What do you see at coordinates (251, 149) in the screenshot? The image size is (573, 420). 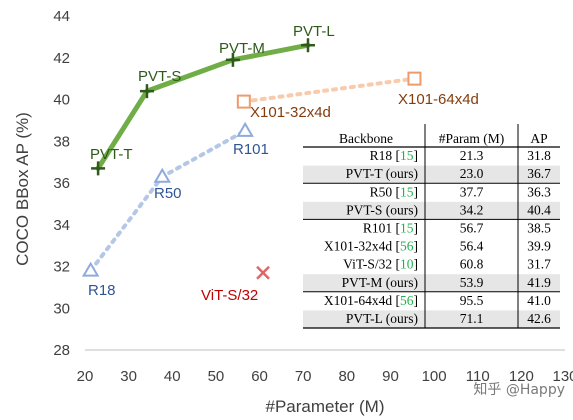 I see `point-r101-label: R101` at bounding box center [251, 149].